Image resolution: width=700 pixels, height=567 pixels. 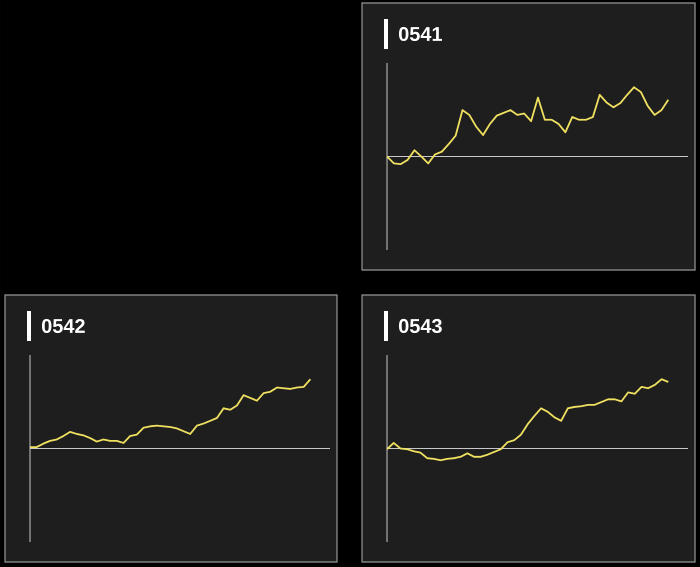 I want to click on chart-title: 0543, so click(x=420, y=326).